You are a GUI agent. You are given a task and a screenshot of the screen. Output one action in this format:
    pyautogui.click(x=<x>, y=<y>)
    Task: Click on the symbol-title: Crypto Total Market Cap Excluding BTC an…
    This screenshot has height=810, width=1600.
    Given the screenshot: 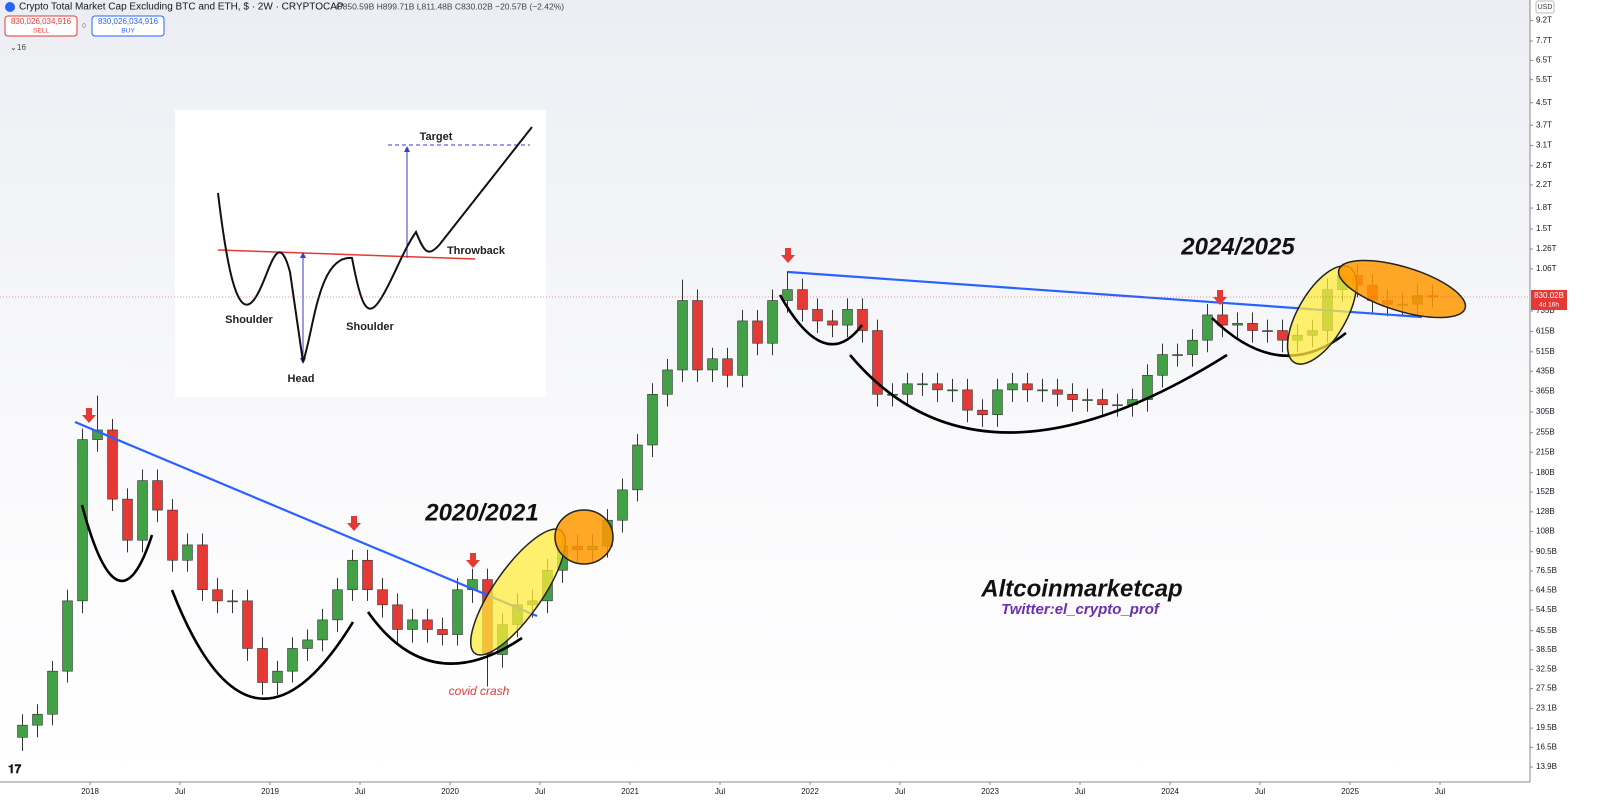 What is the action you would take?
    pyautogui.click(x=181, y=7)
    